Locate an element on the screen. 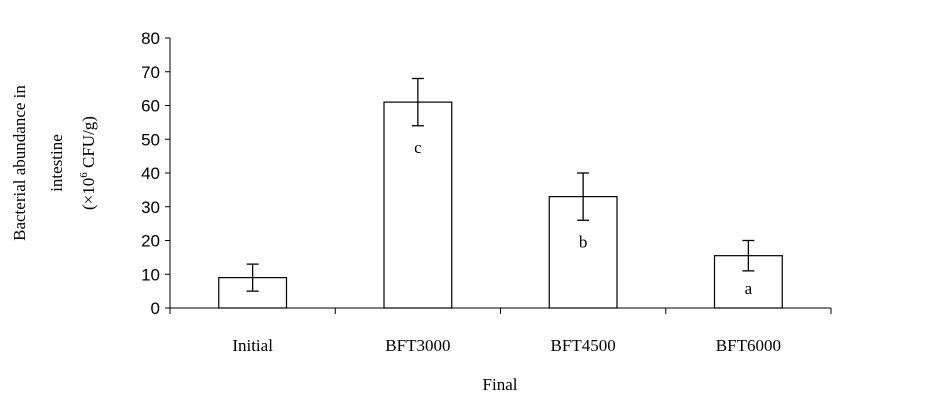  y-axis: 0 10 20 30 40 50 60 70 80 is located at coordinates (156, 173).